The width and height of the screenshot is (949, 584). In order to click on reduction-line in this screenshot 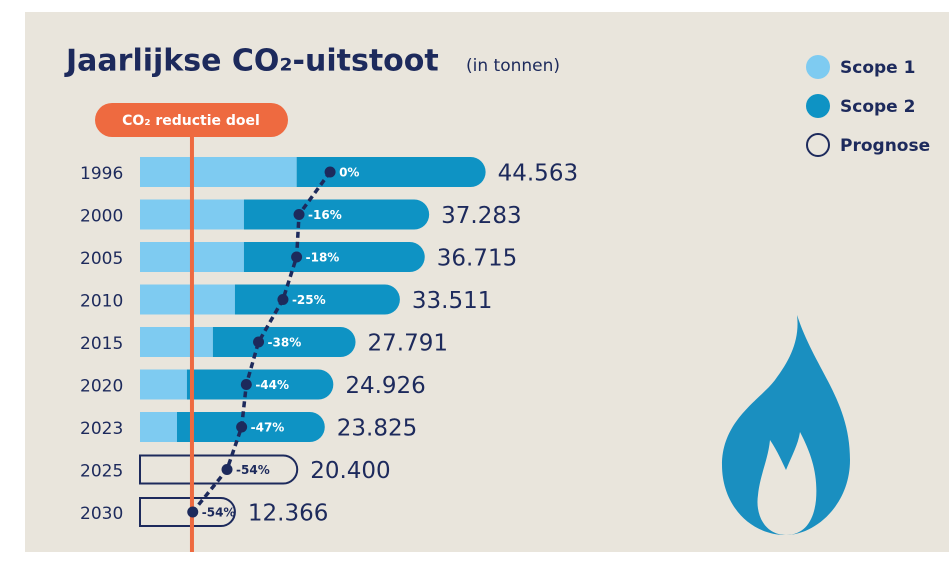, I will do `click(261, 342)`.